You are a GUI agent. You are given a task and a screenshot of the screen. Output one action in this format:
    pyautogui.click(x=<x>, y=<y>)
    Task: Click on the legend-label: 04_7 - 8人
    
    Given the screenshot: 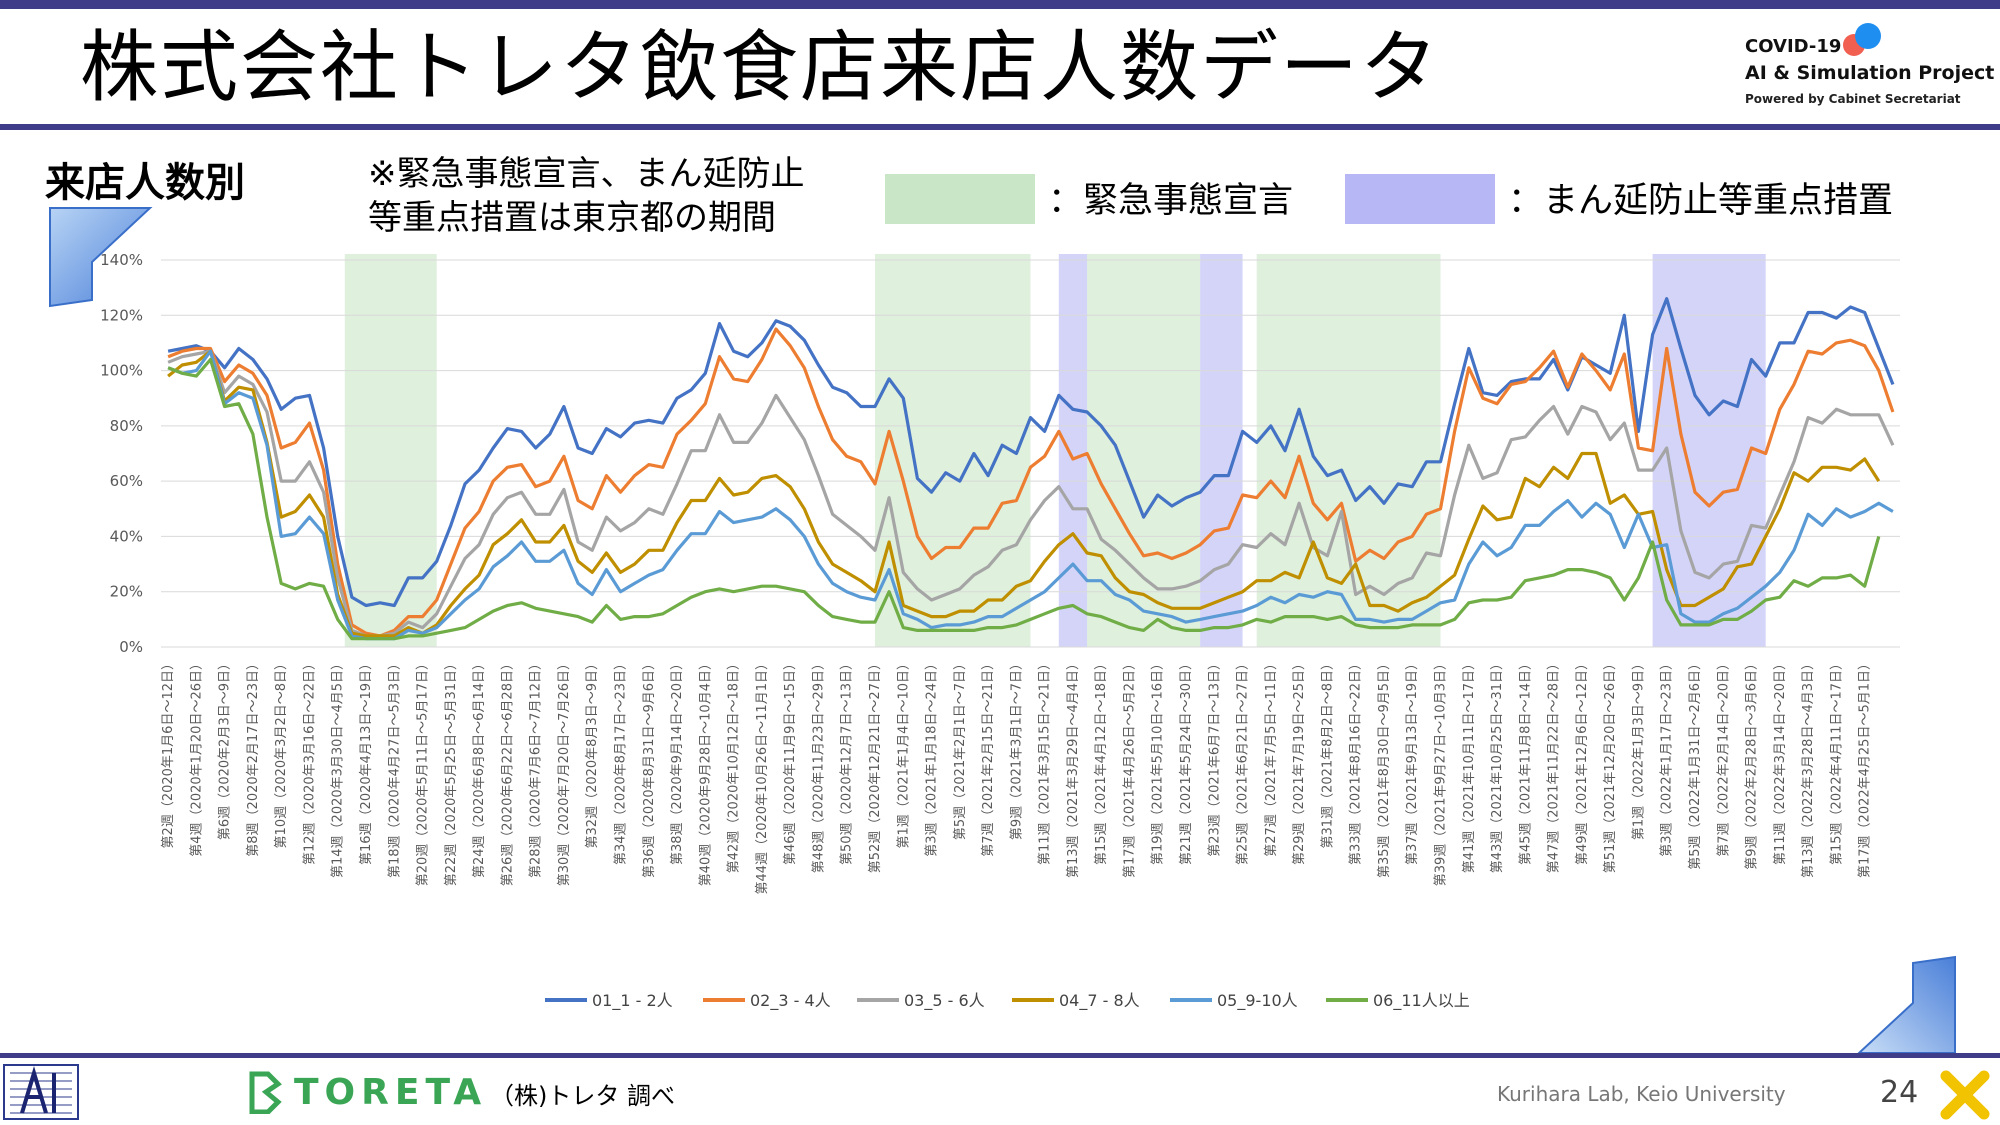 What is the action you would take?
    pyautogui.click(x=1099, y=1001)
    